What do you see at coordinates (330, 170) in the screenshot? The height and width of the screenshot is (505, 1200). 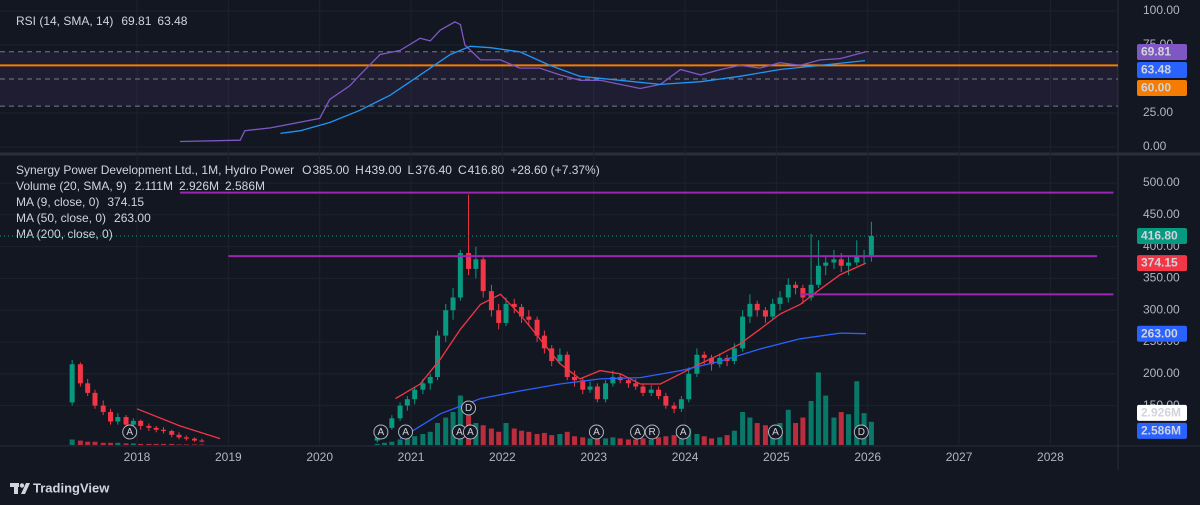 I see `ohlc-value: 385.00` at bounding box center [330, 170].